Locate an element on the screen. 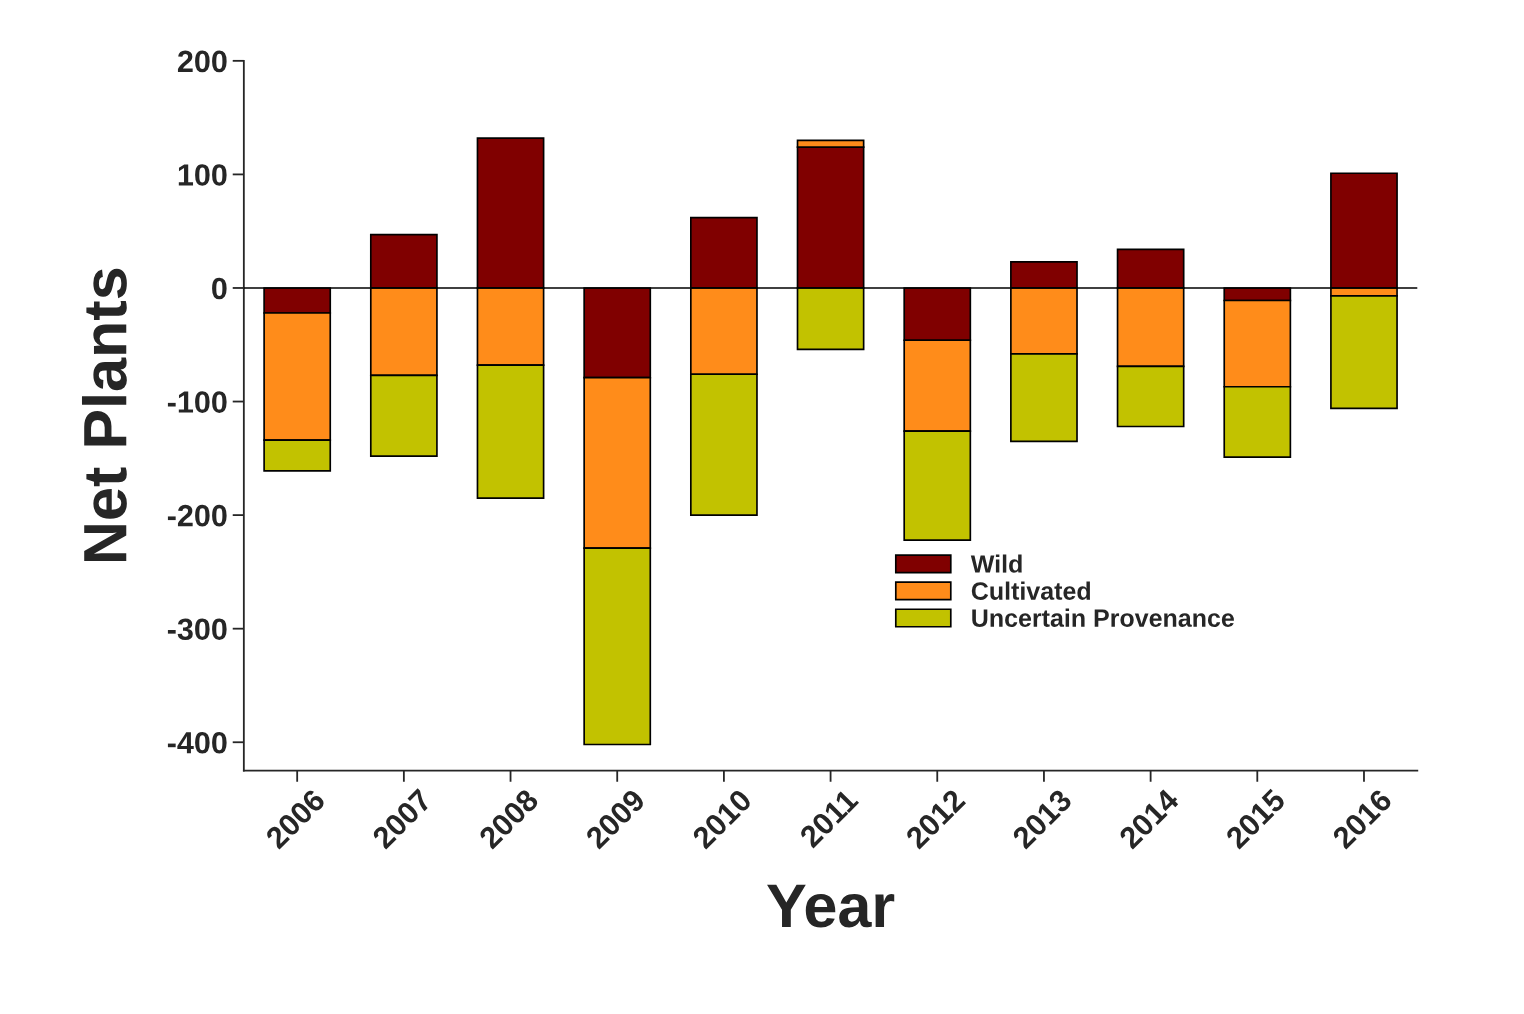  legend-label: Wild is located at coordinates (996, 563).